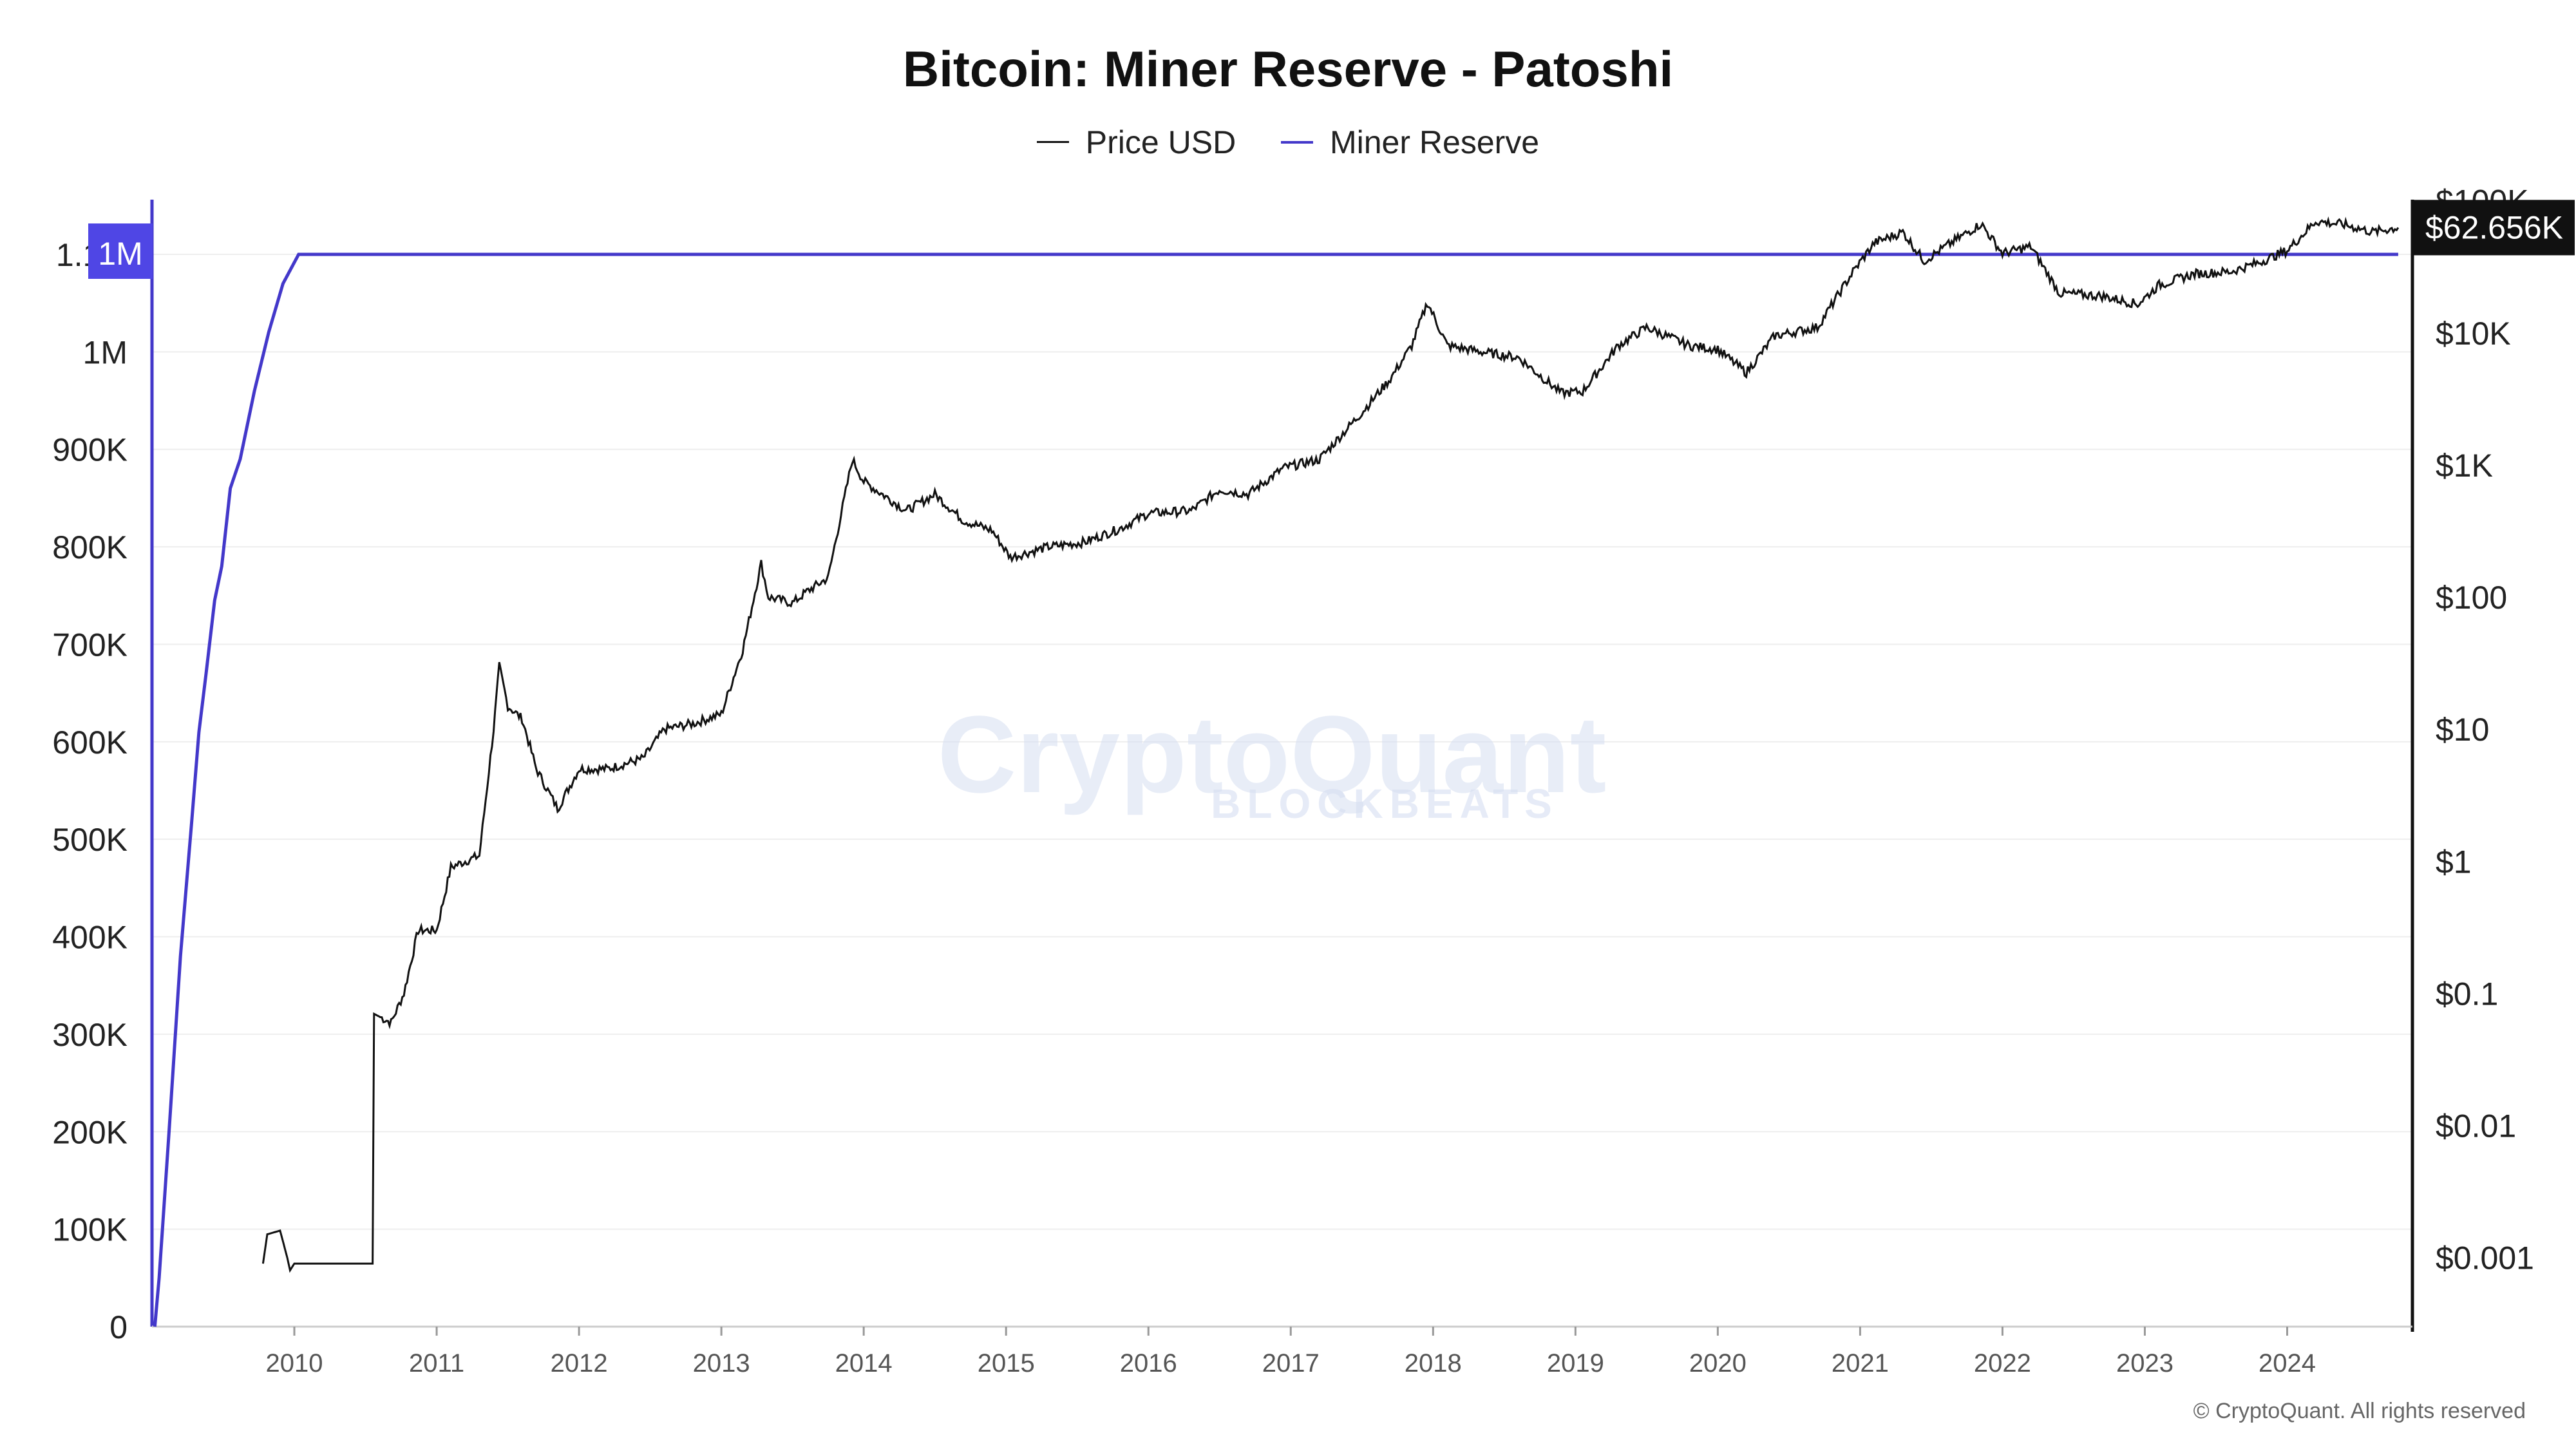  What do you see at coordinates (90, 938) in the screenshot?
I see `left-tick-label-4: 400K` at bounding box center [90, 938].